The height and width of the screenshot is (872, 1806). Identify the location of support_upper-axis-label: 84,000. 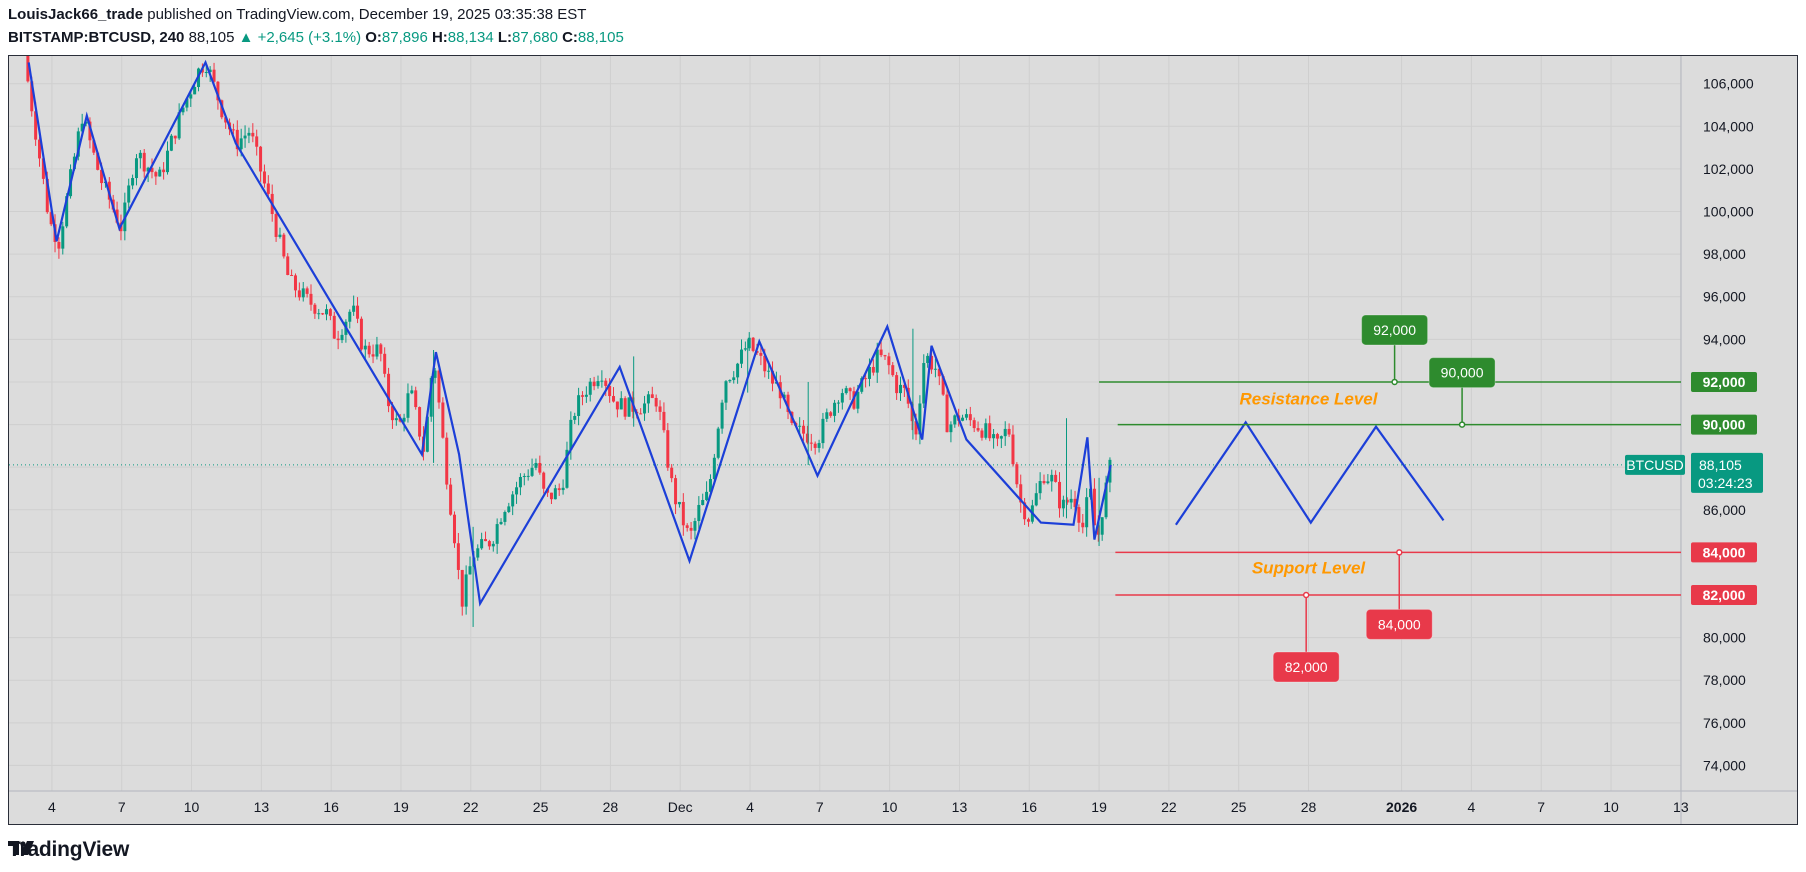
(1724, 552).